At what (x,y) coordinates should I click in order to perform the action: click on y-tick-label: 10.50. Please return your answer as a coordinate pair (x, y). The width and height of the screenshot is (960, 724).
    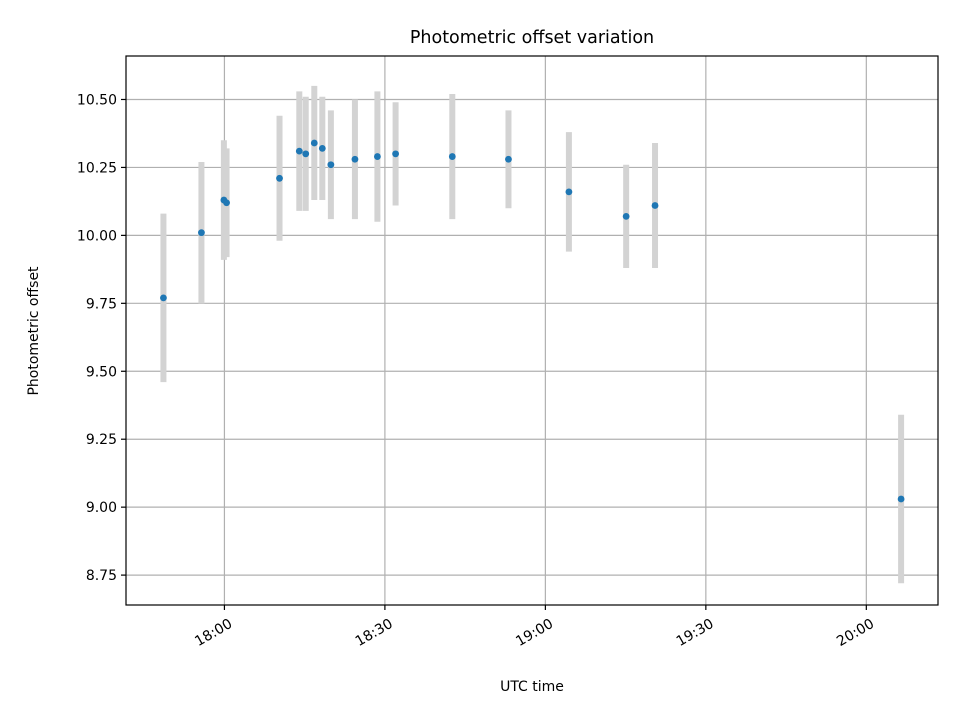
    Looking at the image, I should click on (97, 100).